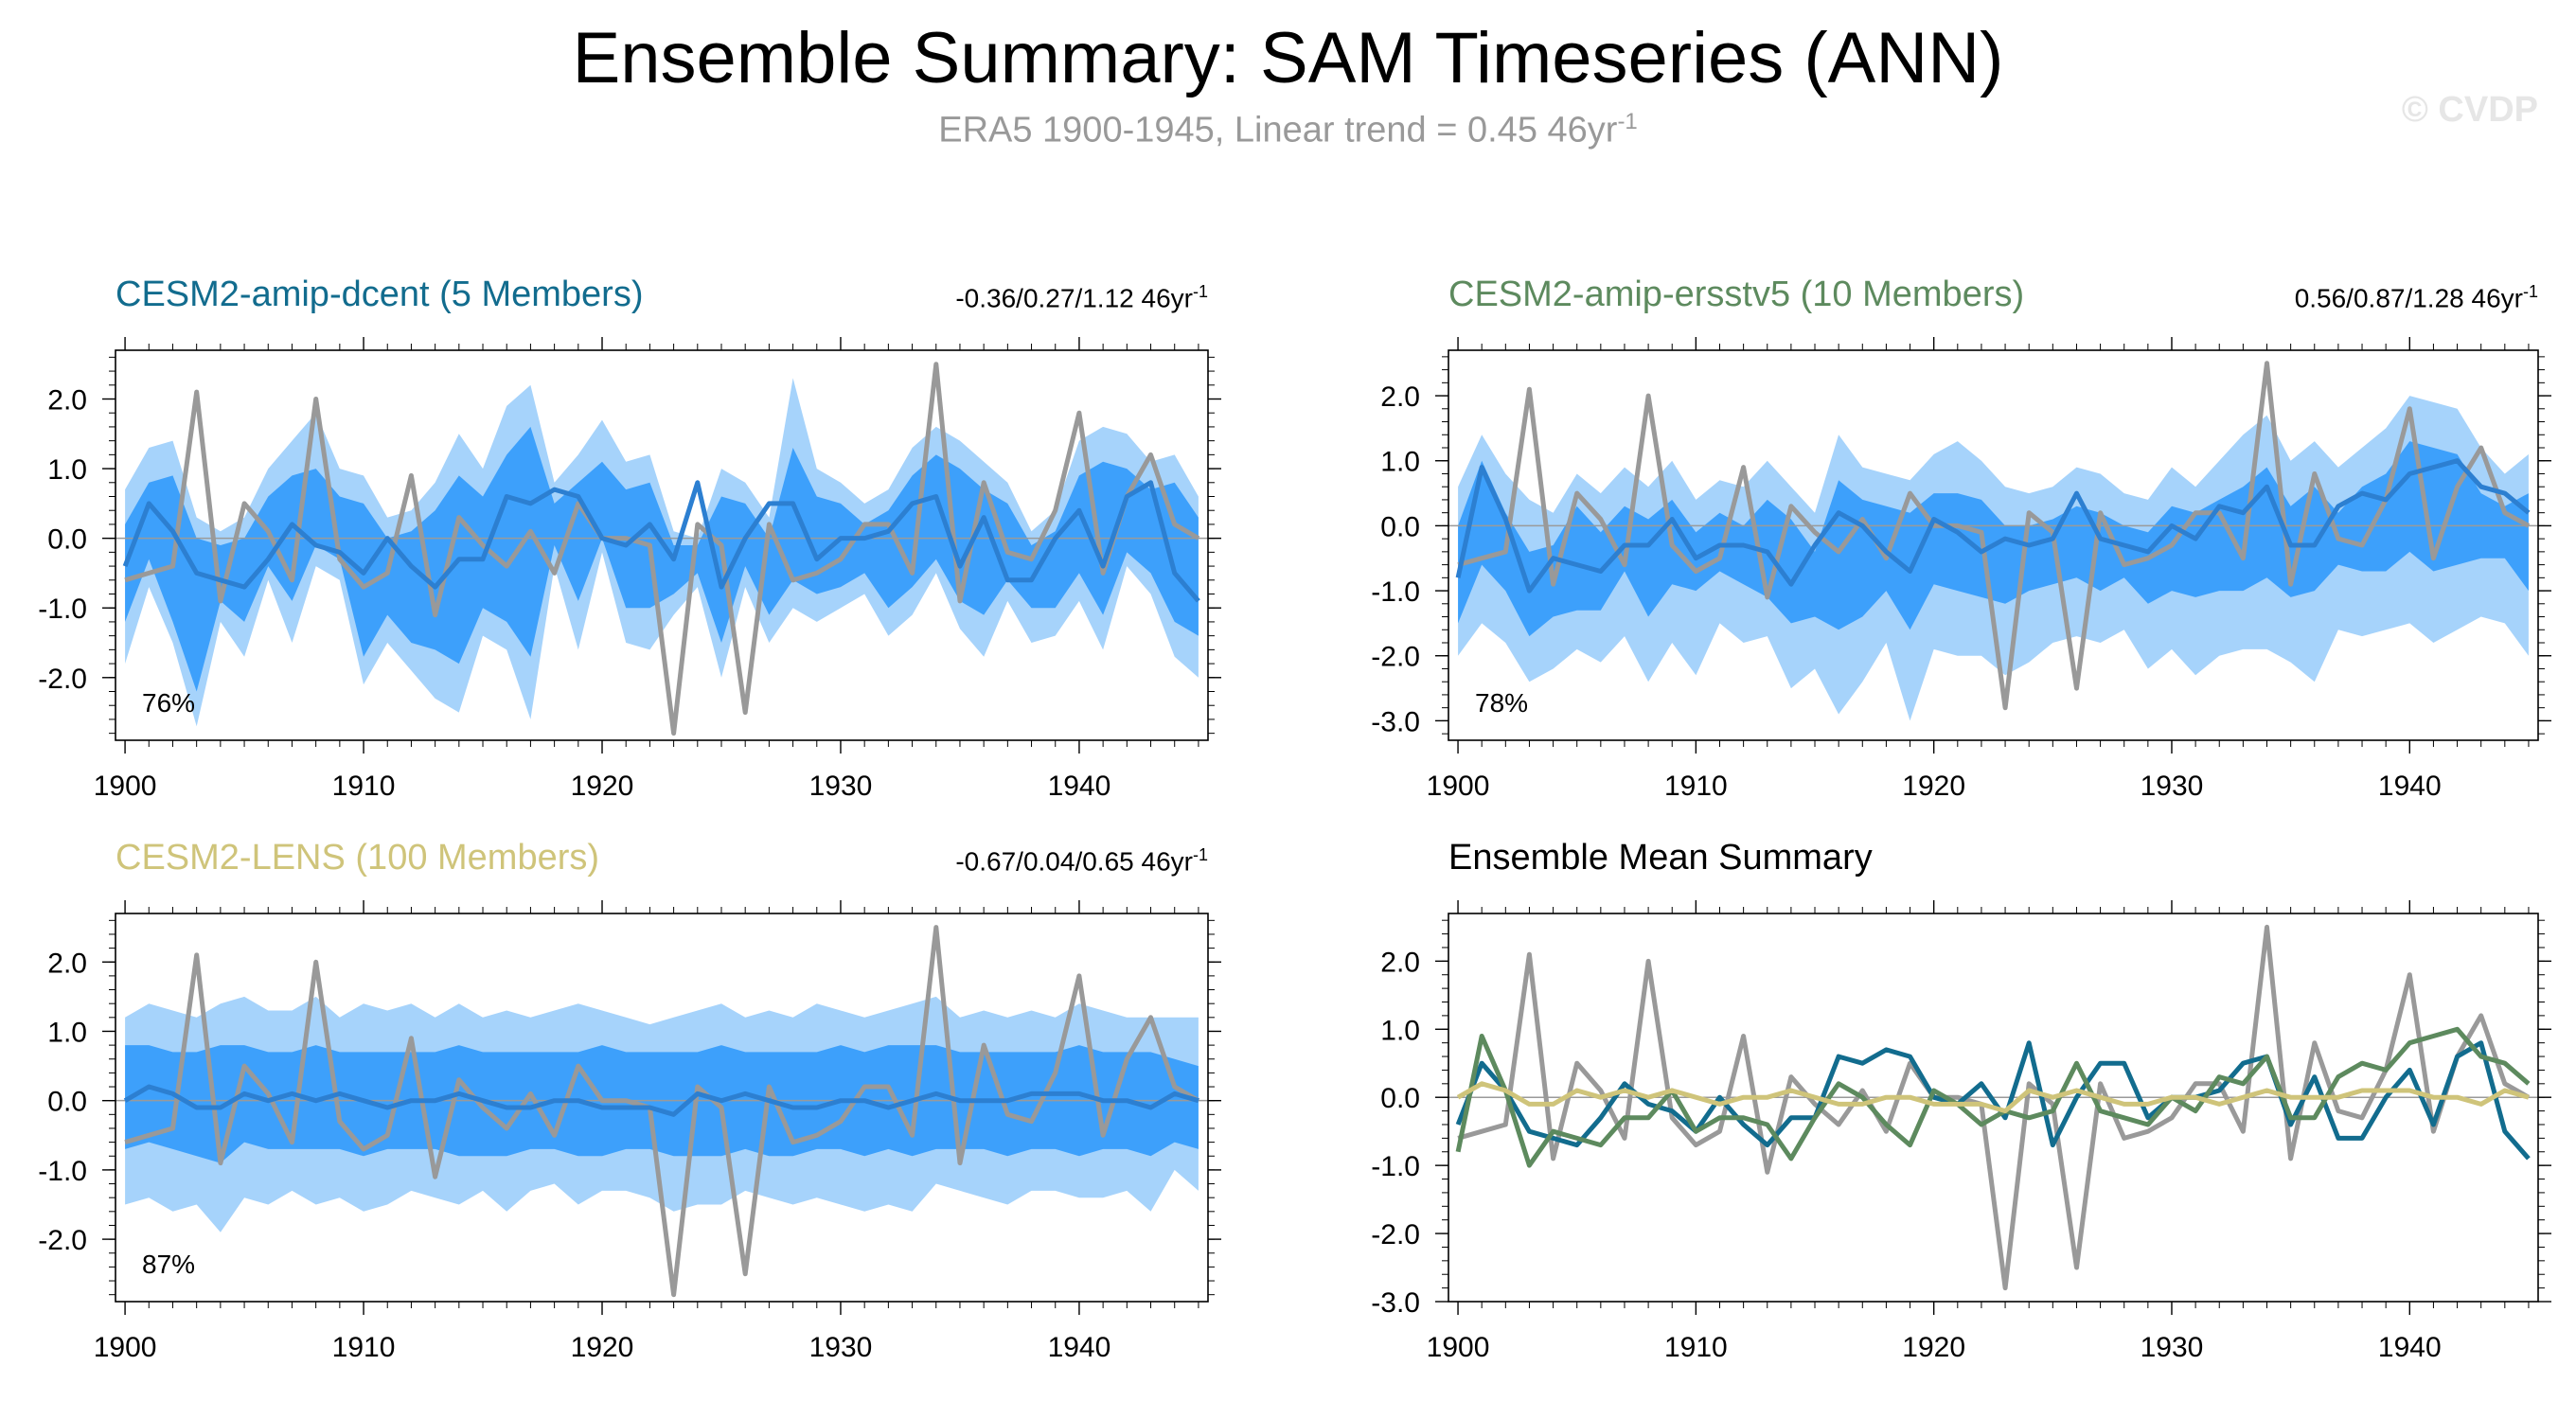 This screenshot has height=1401, width=2576. I want to click on panel-stat-lens: -0.67/0.04/0.65 46yr-1, so click(1081, 861).